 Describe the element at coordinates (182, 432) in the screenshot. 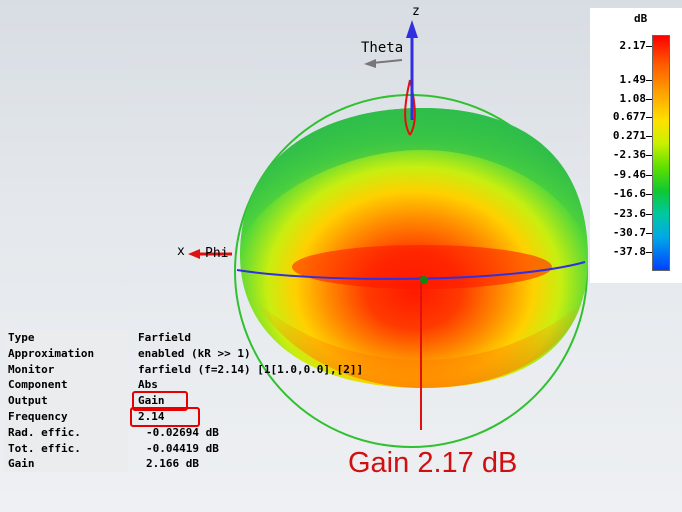

I see `info-value: -0.02694 dB` at that location.